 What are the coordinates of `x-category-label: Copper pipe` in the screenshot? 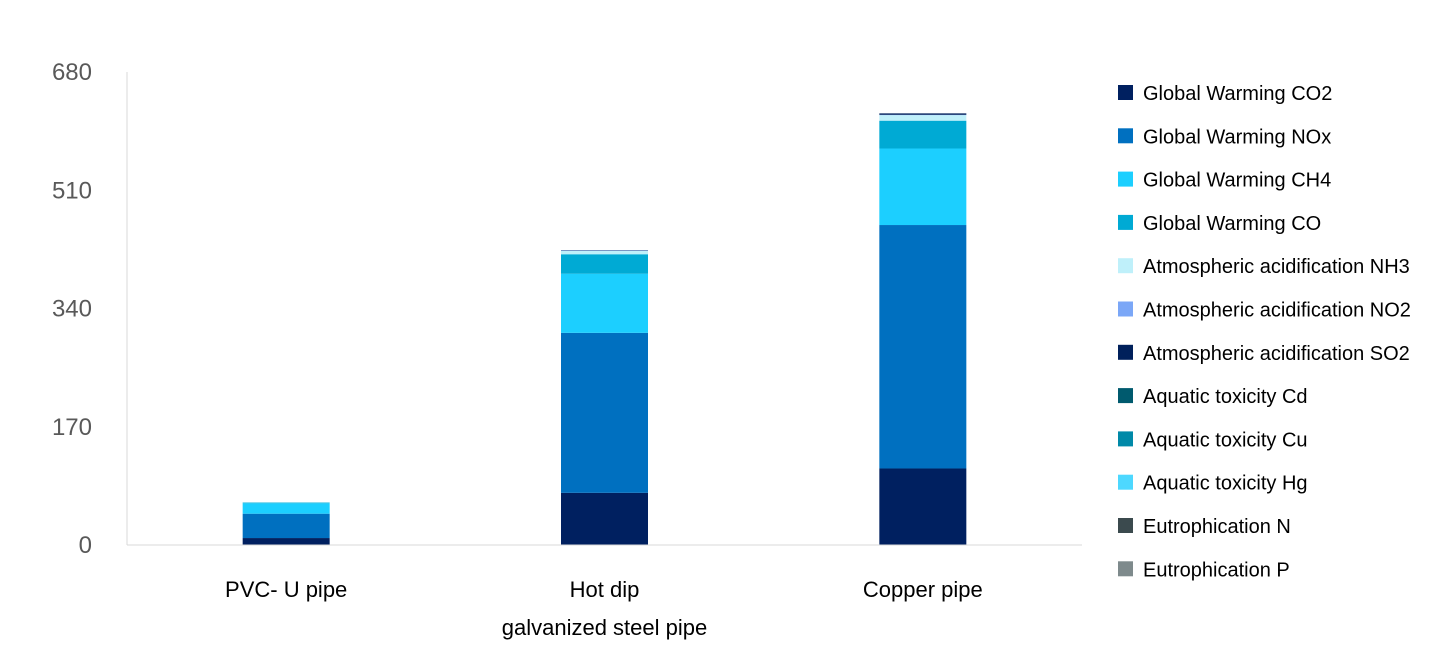 It's located at (923, 589).